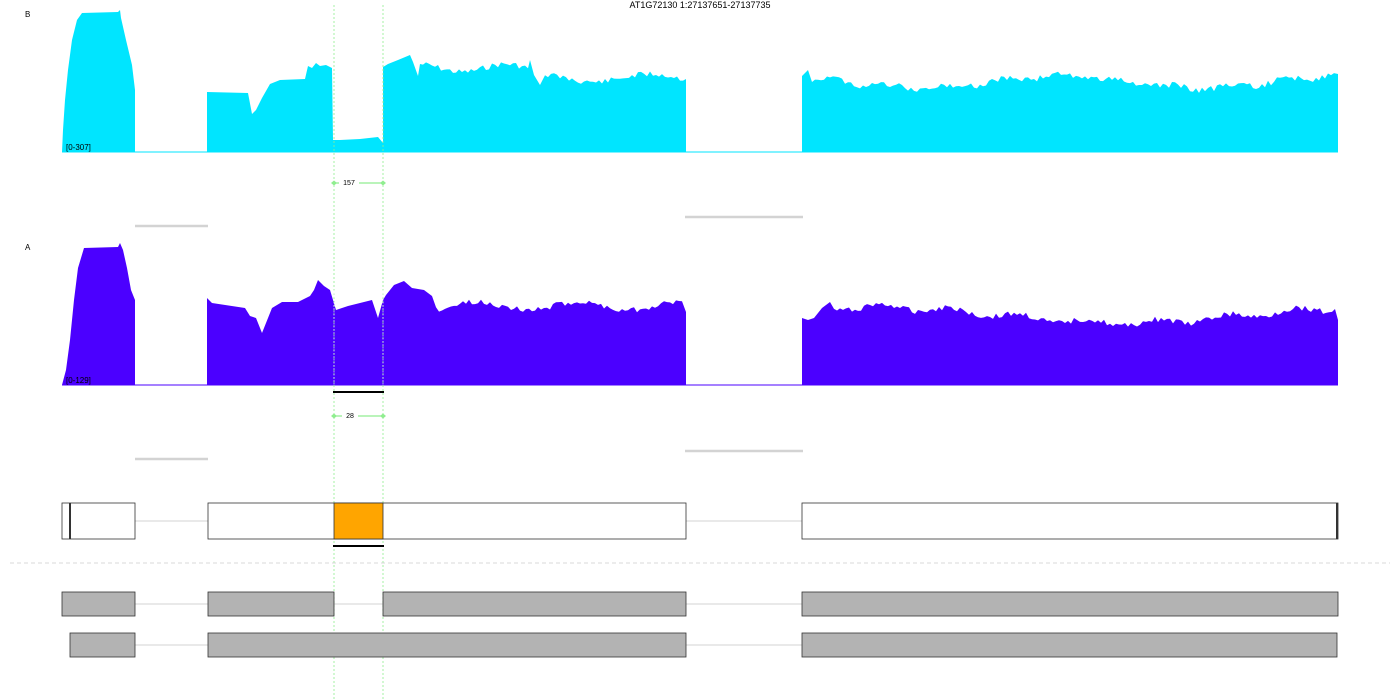 The width and height of the screenshot is (1400, 700). I want to click on track-b-label: B, so click(27, 14).